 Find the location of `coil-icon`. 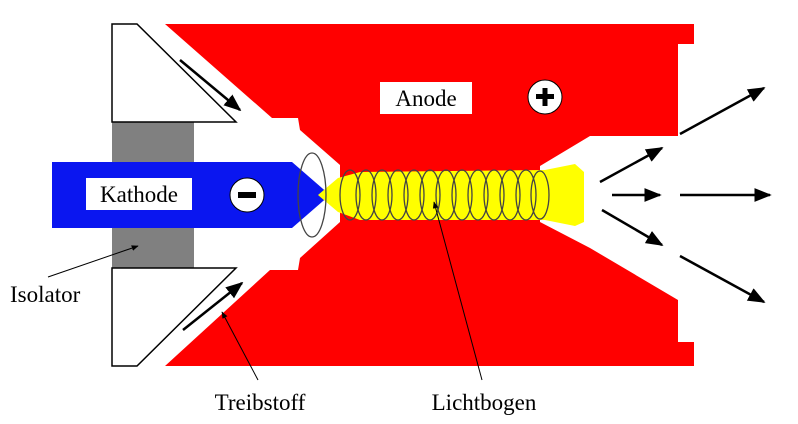

coil-icon is located at coordinates (423, 195).